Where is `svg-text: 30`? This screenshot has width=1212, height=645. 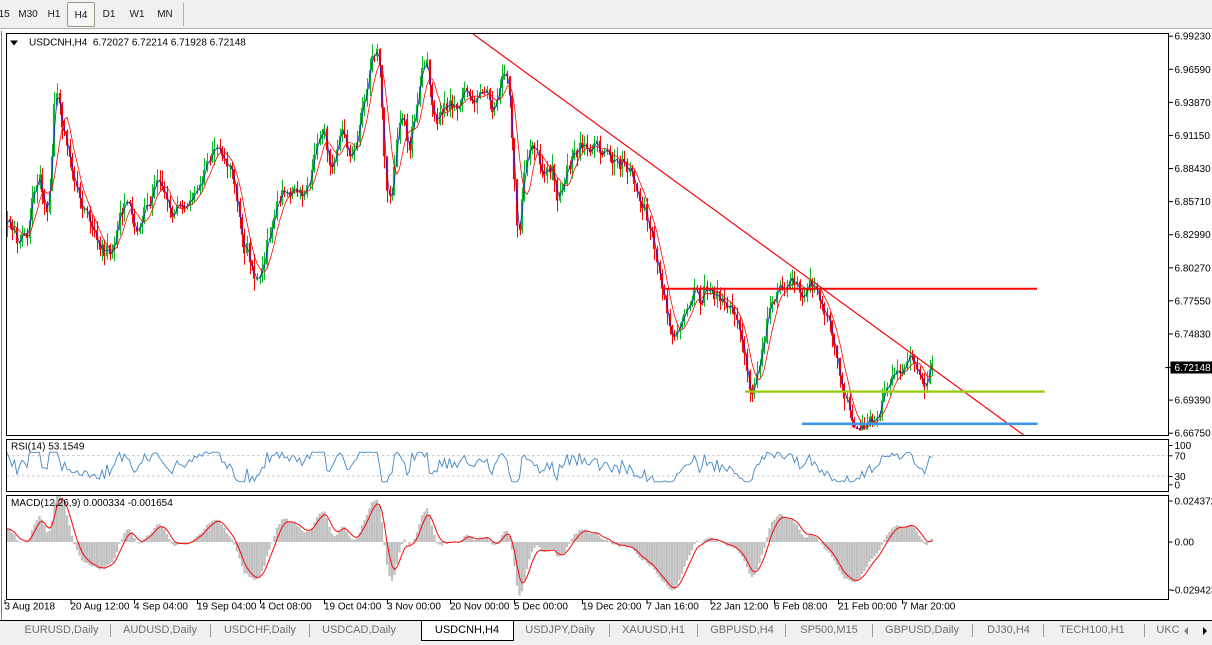 svg-text: 30 is located at coordinates (1181, 477).